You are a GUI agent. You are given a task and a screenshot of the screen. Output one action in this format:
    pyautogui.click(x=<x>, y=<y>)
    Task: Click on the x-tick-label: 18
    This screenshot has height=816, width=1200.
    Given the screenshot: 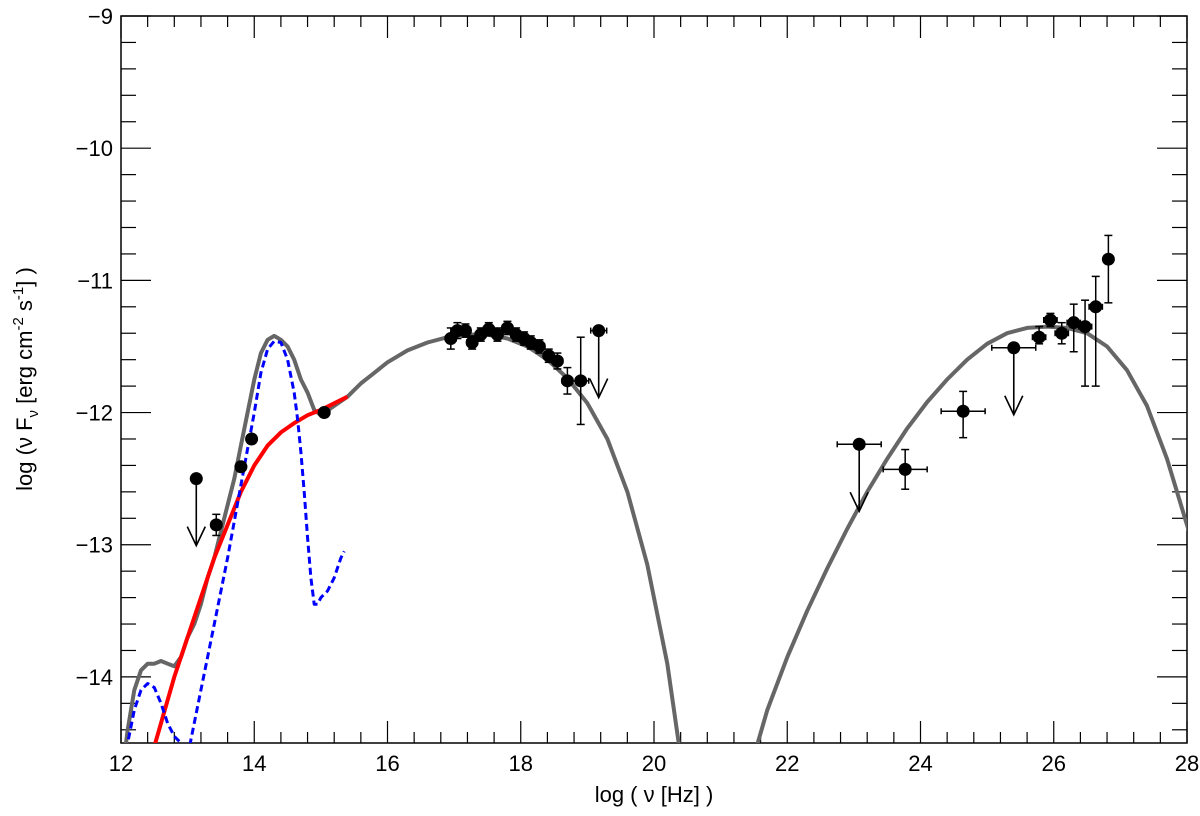 What is the action you would take?
    pyautogui.click(x=521, y=763)
    